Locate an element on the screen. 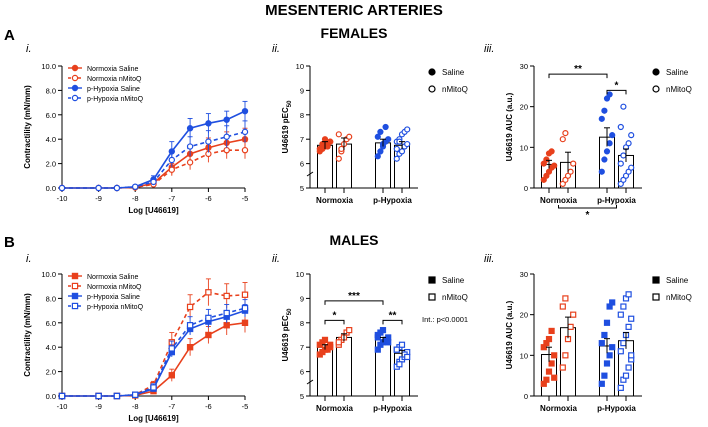 This screenshot has width=708, height=427. chart-b-i-x-tick-label: -7 is located at coordinates (171, 406).